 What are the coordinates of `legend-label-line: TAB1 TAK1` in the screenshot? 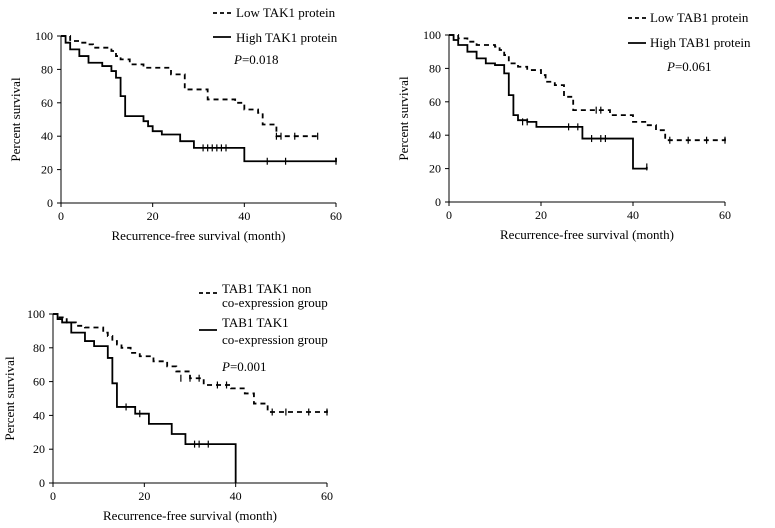 It's located at (255, 322).